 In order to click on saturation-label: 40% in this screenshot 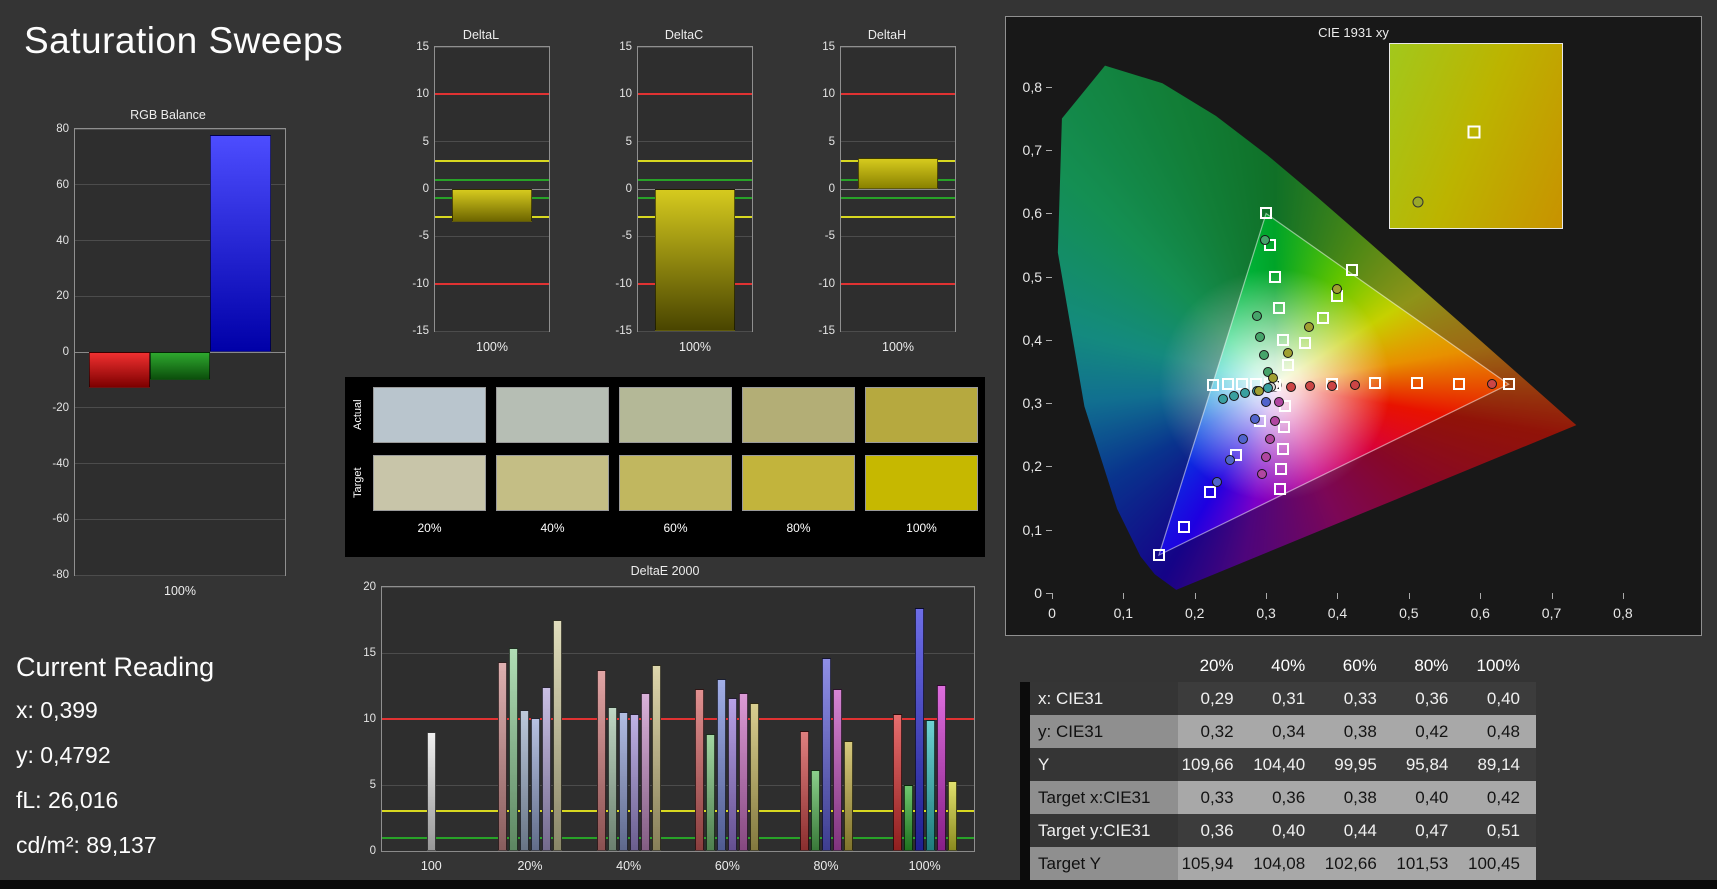, I will do `click(552, 528)`.